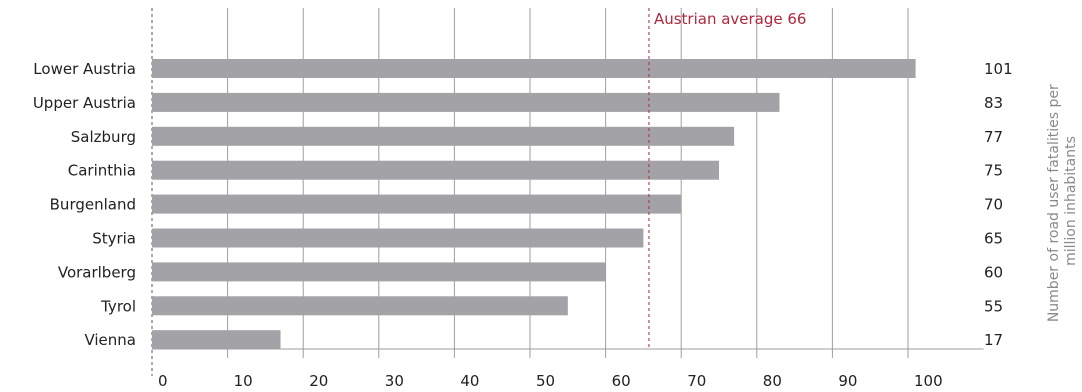 The width and height of the screenshot is (1082, 392). Describe the element at coordinates (696, 381) in the screenshot. I see `x-tick-label: 70` at that location.